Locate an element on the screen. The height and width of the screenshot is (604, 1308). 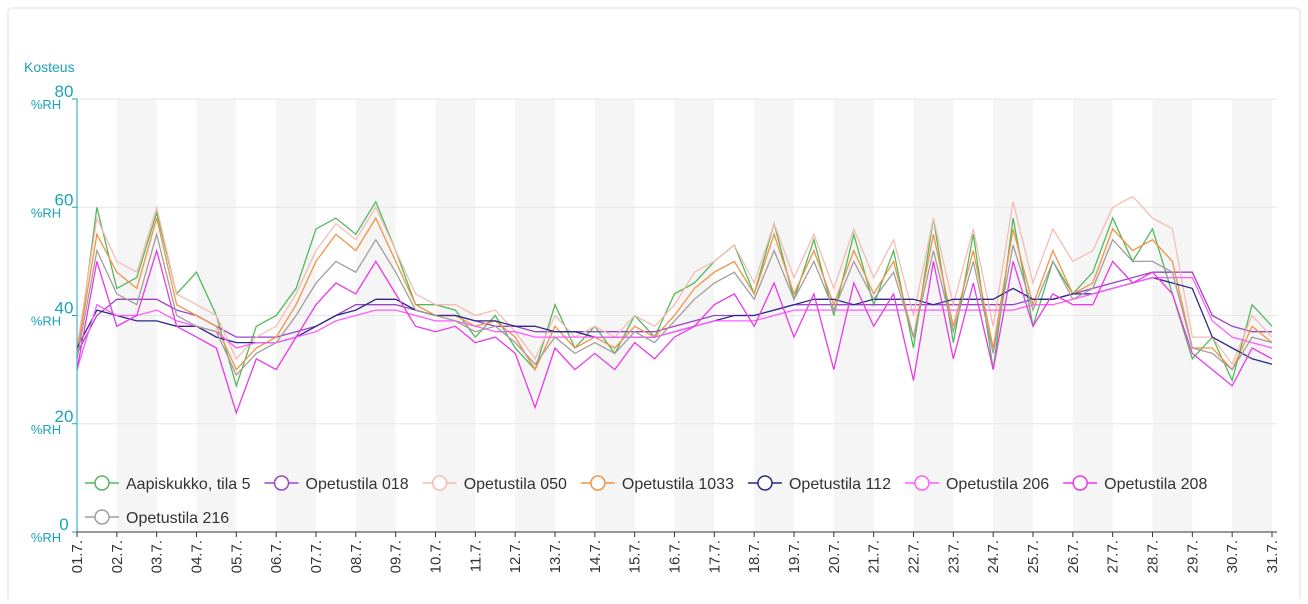
x-tick-label: 26.7. is located at coordinates (1073, 556).